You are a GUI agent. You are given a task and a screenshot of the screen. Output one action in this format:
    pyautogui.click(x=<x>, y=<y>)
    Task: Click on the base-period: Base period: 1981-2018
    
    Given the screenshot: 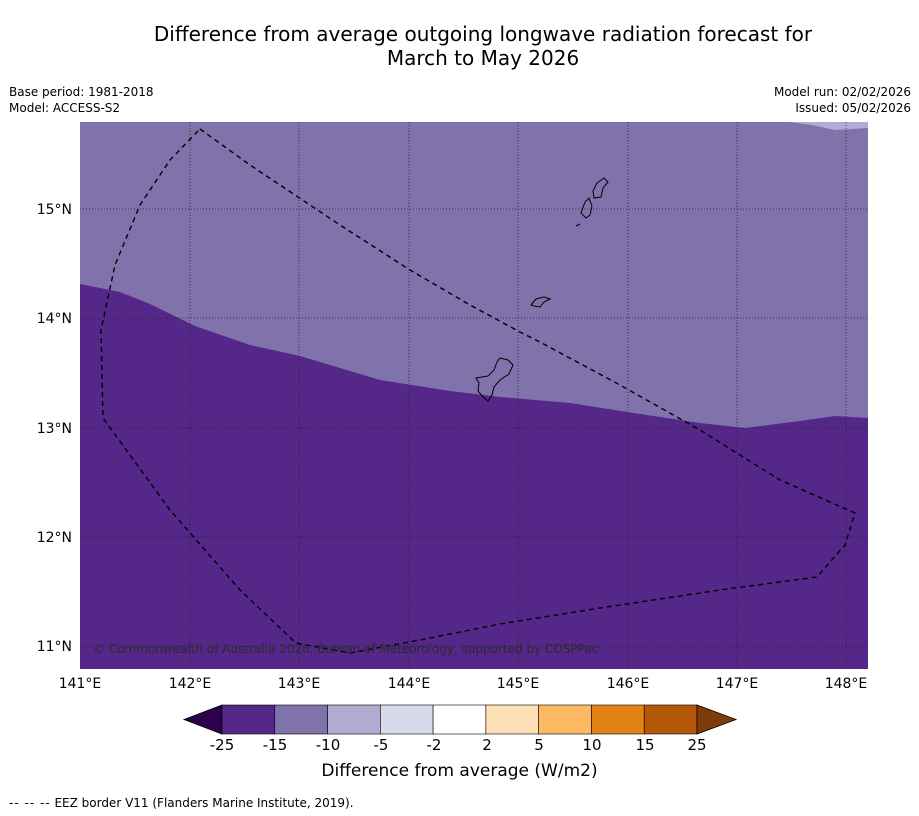 What is the action you would take?
    pyautogui.click(x=81, y=92)
    